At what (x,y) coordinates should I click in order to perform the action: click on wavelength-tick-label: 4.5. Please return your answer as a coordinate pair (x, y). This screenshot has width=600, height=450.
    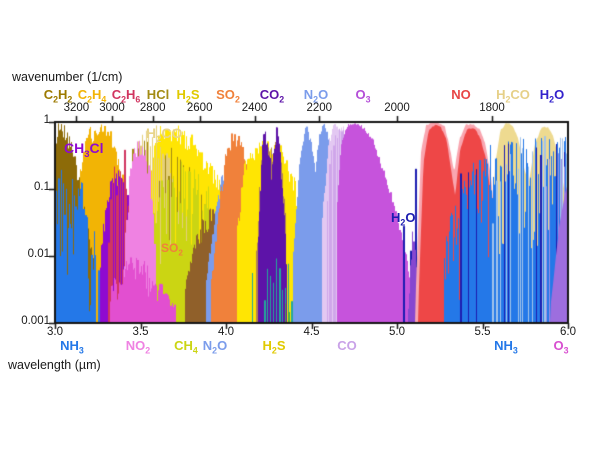
    Looking at the image, I should click on (311, 332).